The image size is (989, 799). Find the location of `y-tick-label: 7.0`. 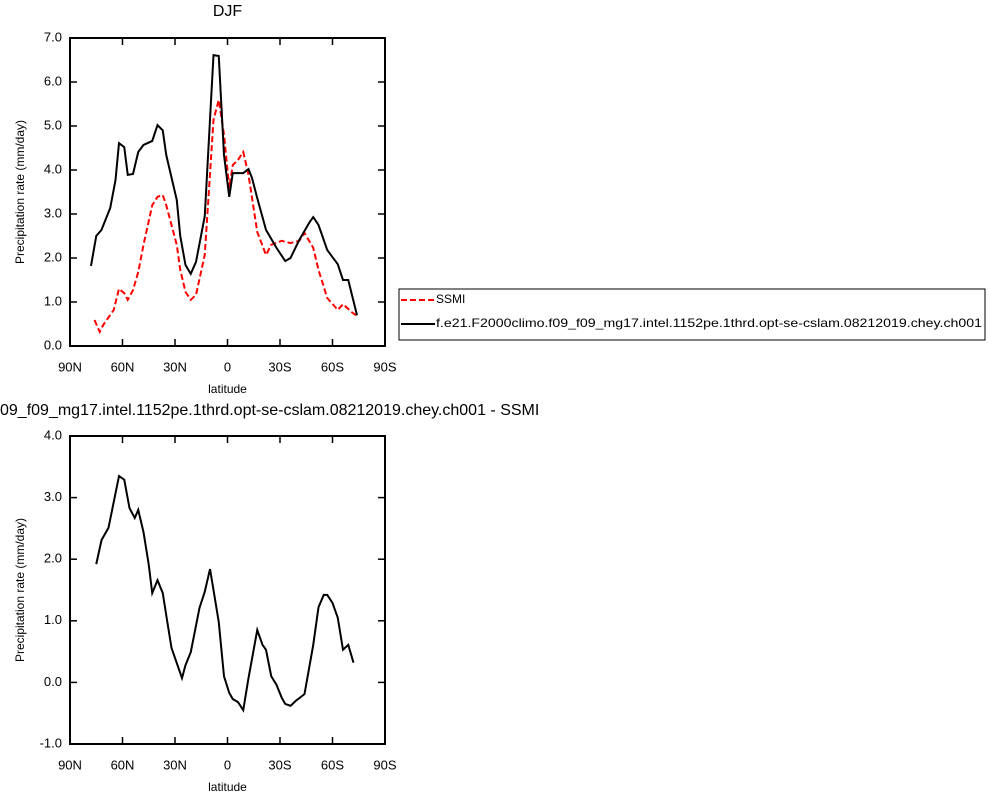

y-tick-label: 7.0 is located at coordinates (53, 36).